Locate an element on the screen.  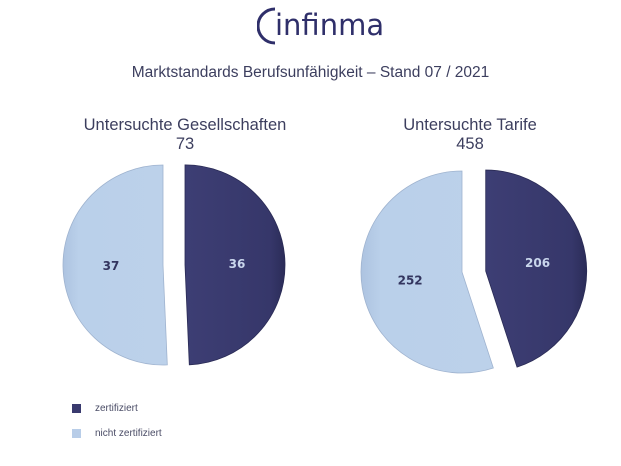
chart-2-total: 458 is located at coordinates (470, 144).